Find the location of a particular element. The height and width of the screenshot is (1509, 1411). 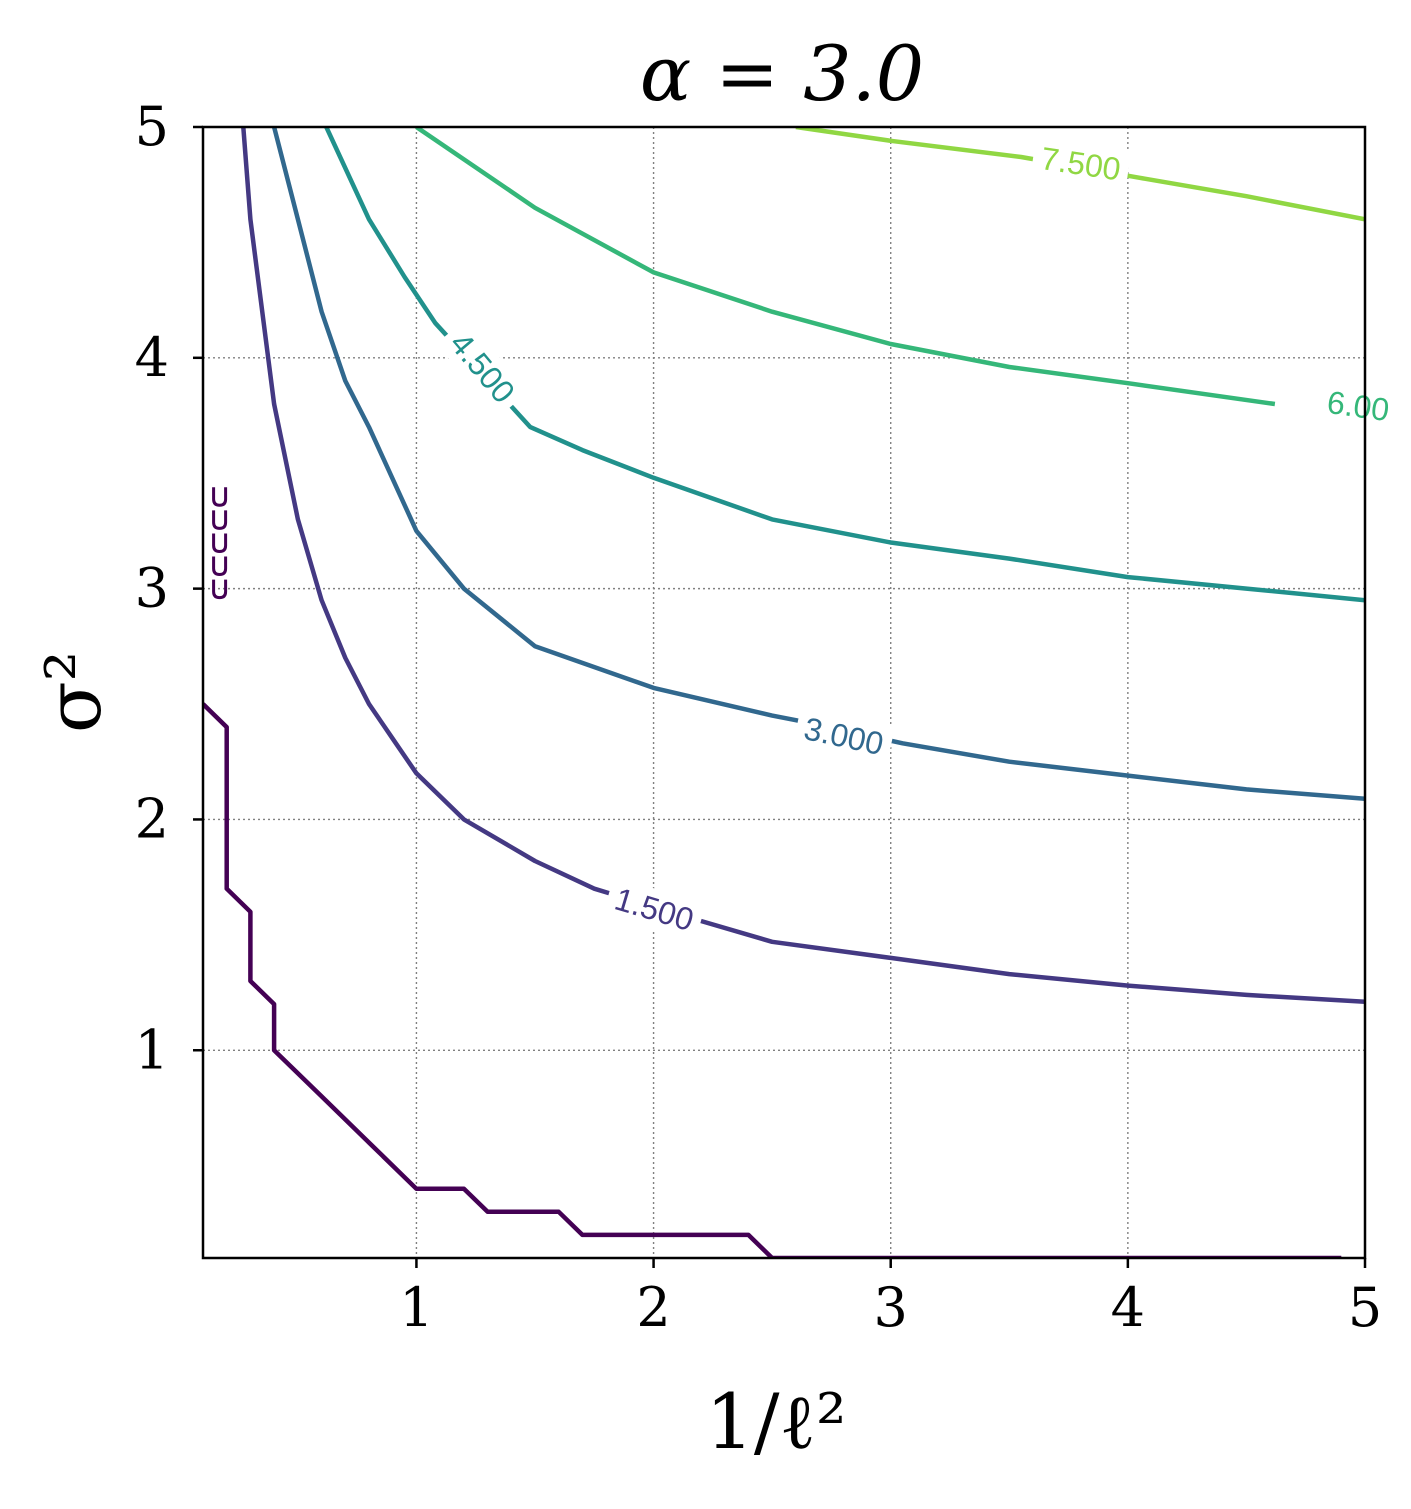

x-tick-label: 5 is located at coordinates (1365, 1307).